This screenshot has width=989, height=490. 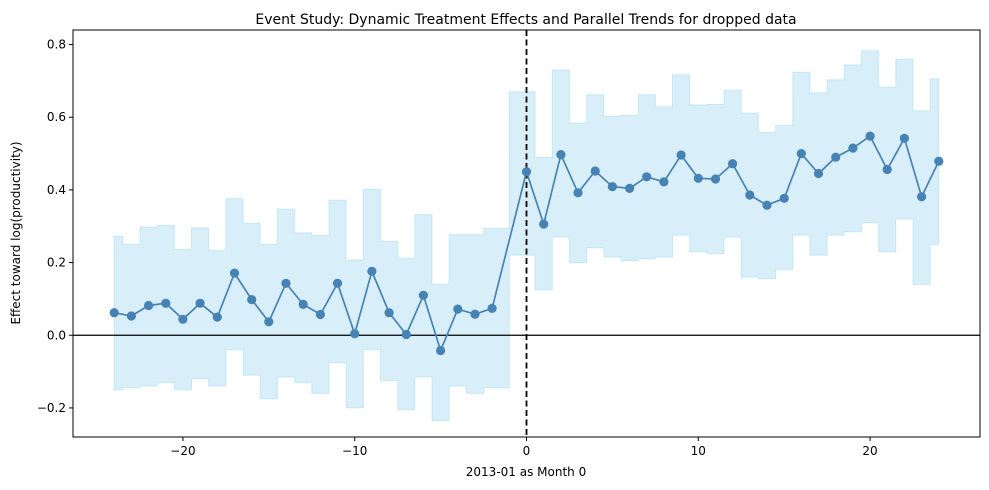 I want to click on x-axis-label: 2013-01 as Month 0, so click(x=526, y=472).